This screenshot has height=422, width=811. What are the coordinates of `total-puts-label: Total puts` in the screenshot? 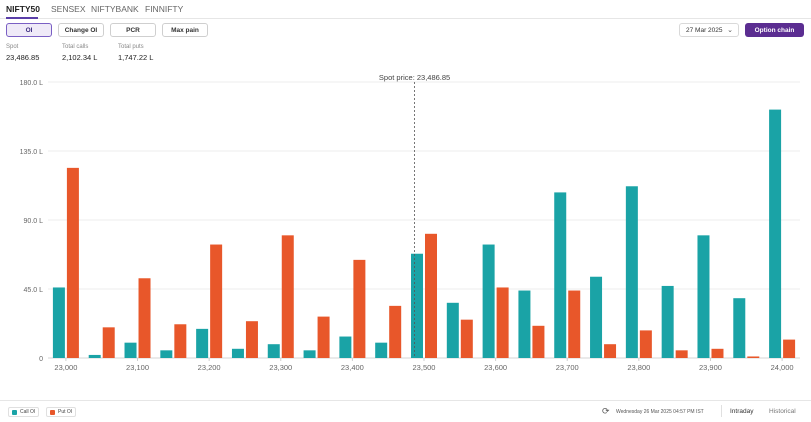 It's located at (131, 47).